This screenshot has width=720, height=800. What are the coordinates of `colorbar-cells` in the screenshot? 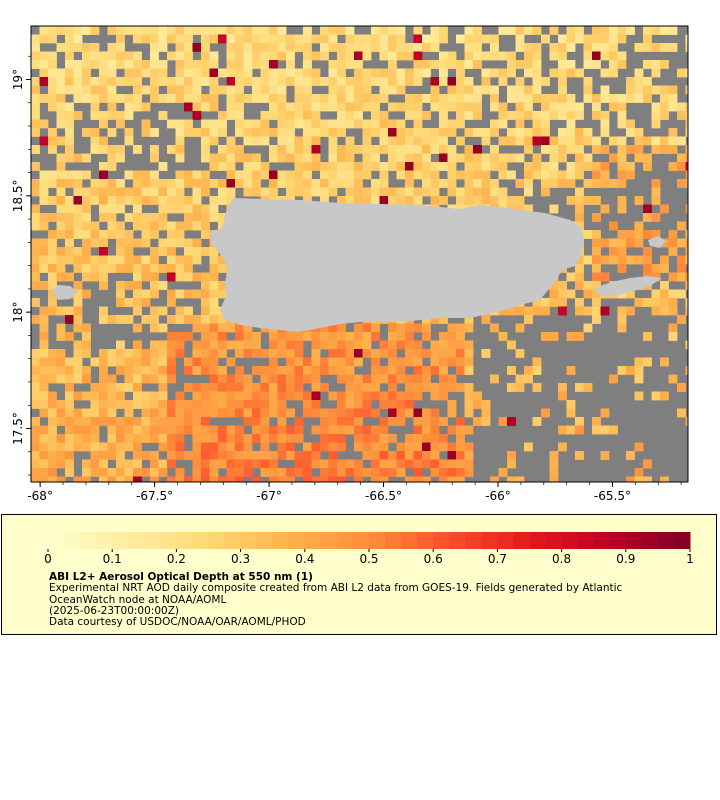 It's located at (369, 540).